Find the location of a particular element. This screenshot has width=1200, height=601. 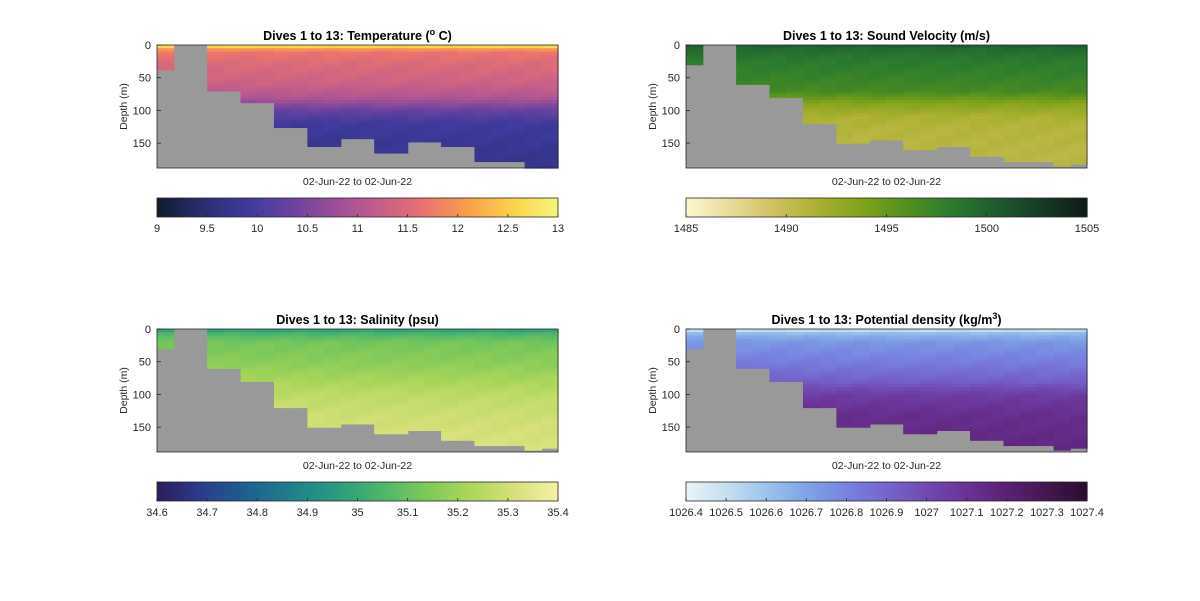

y-tick-label: 50 is located at coordinates (674, 79).